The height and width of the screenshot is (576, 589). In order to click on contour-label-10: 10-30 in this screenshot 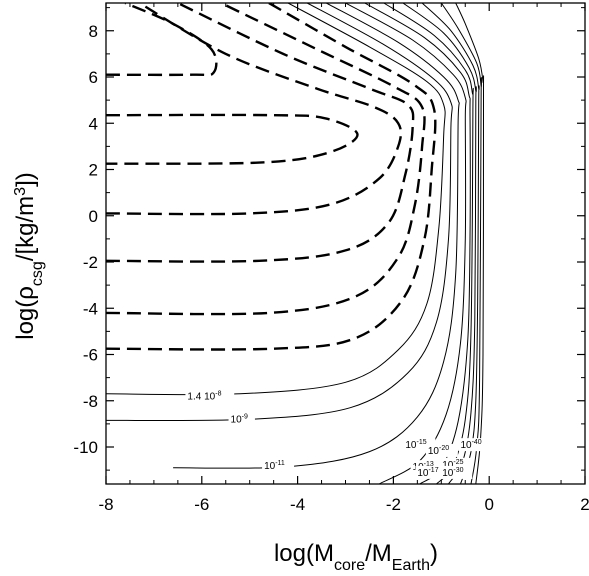, I will do `click(452, 473)`.